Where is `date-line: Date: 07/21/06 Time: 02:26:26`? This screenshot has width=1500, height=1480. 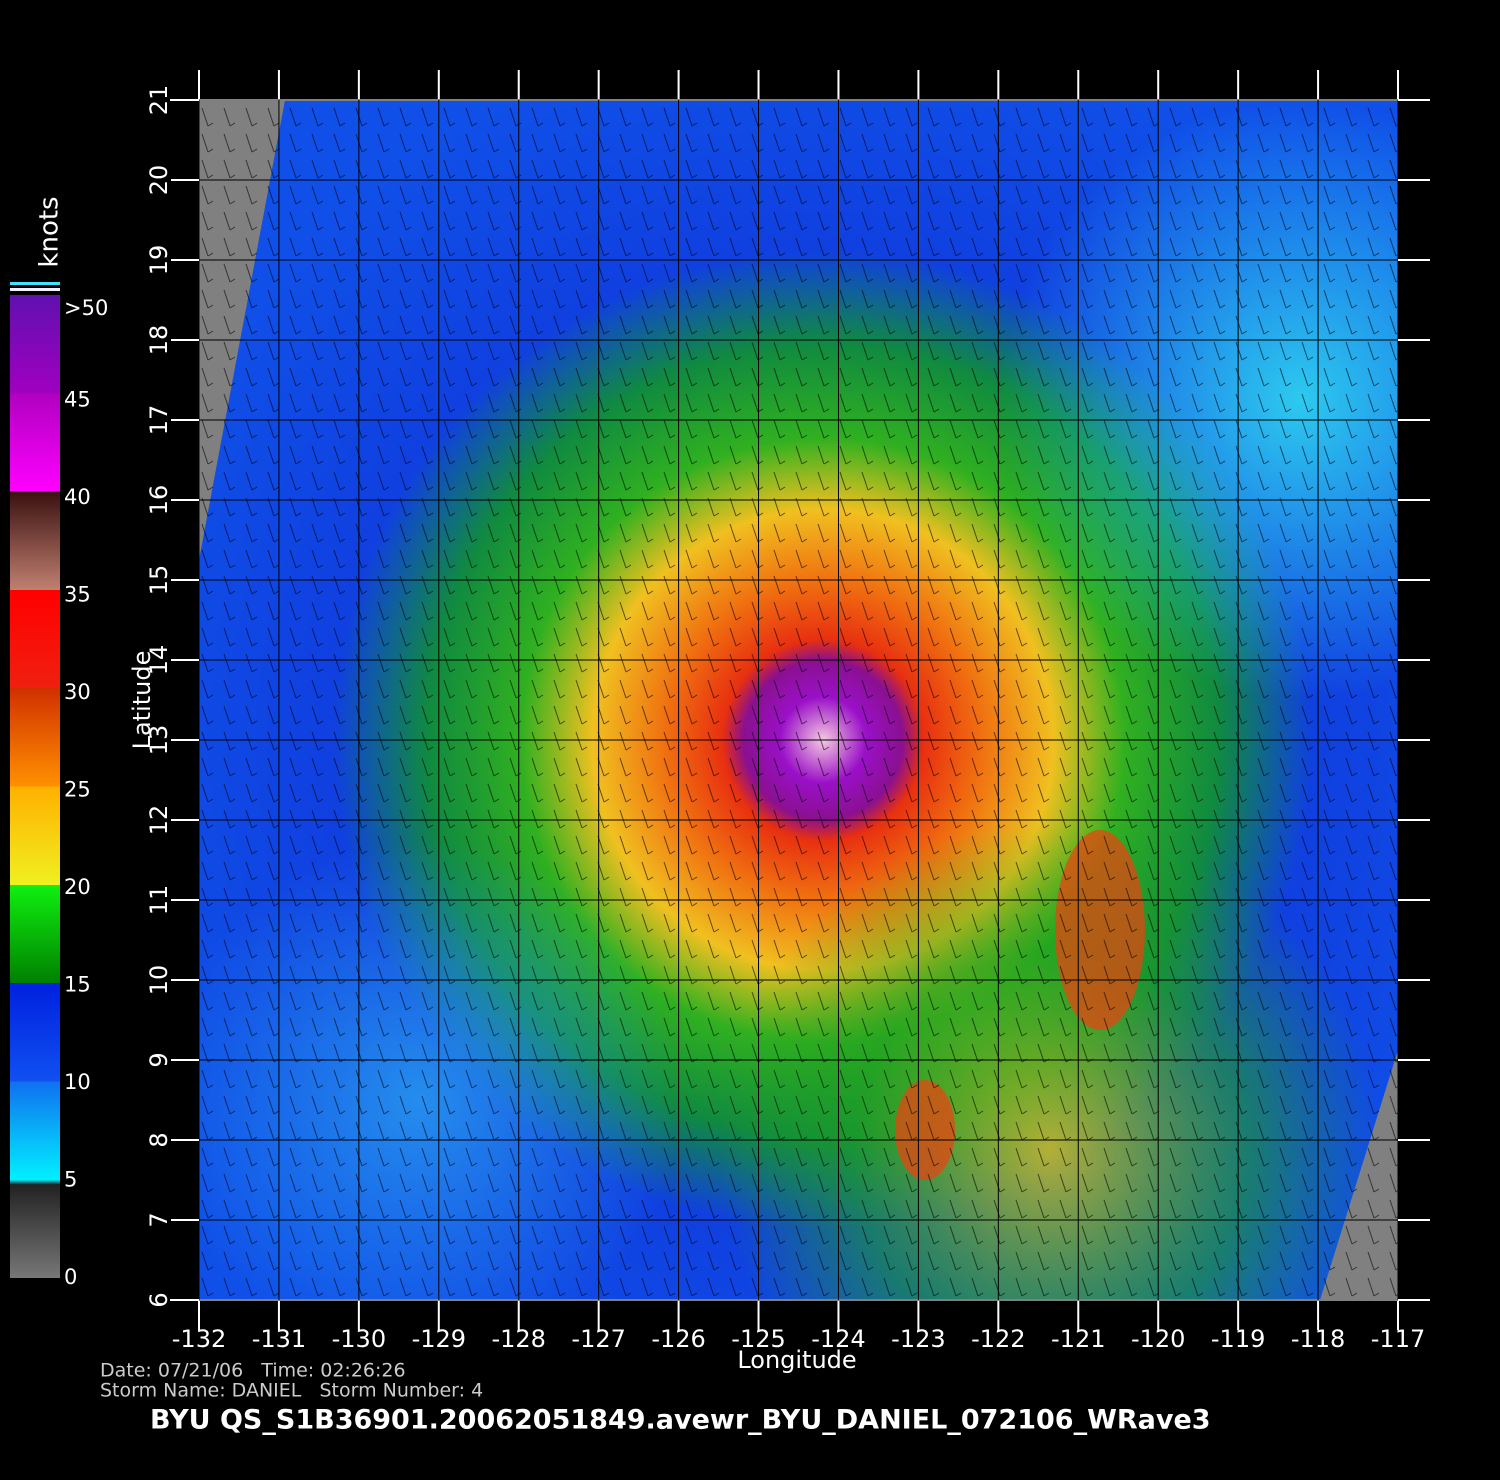 date-line: Date: 07/21/06 Time: 02:26:26 is located at coordinates (253, 1371).